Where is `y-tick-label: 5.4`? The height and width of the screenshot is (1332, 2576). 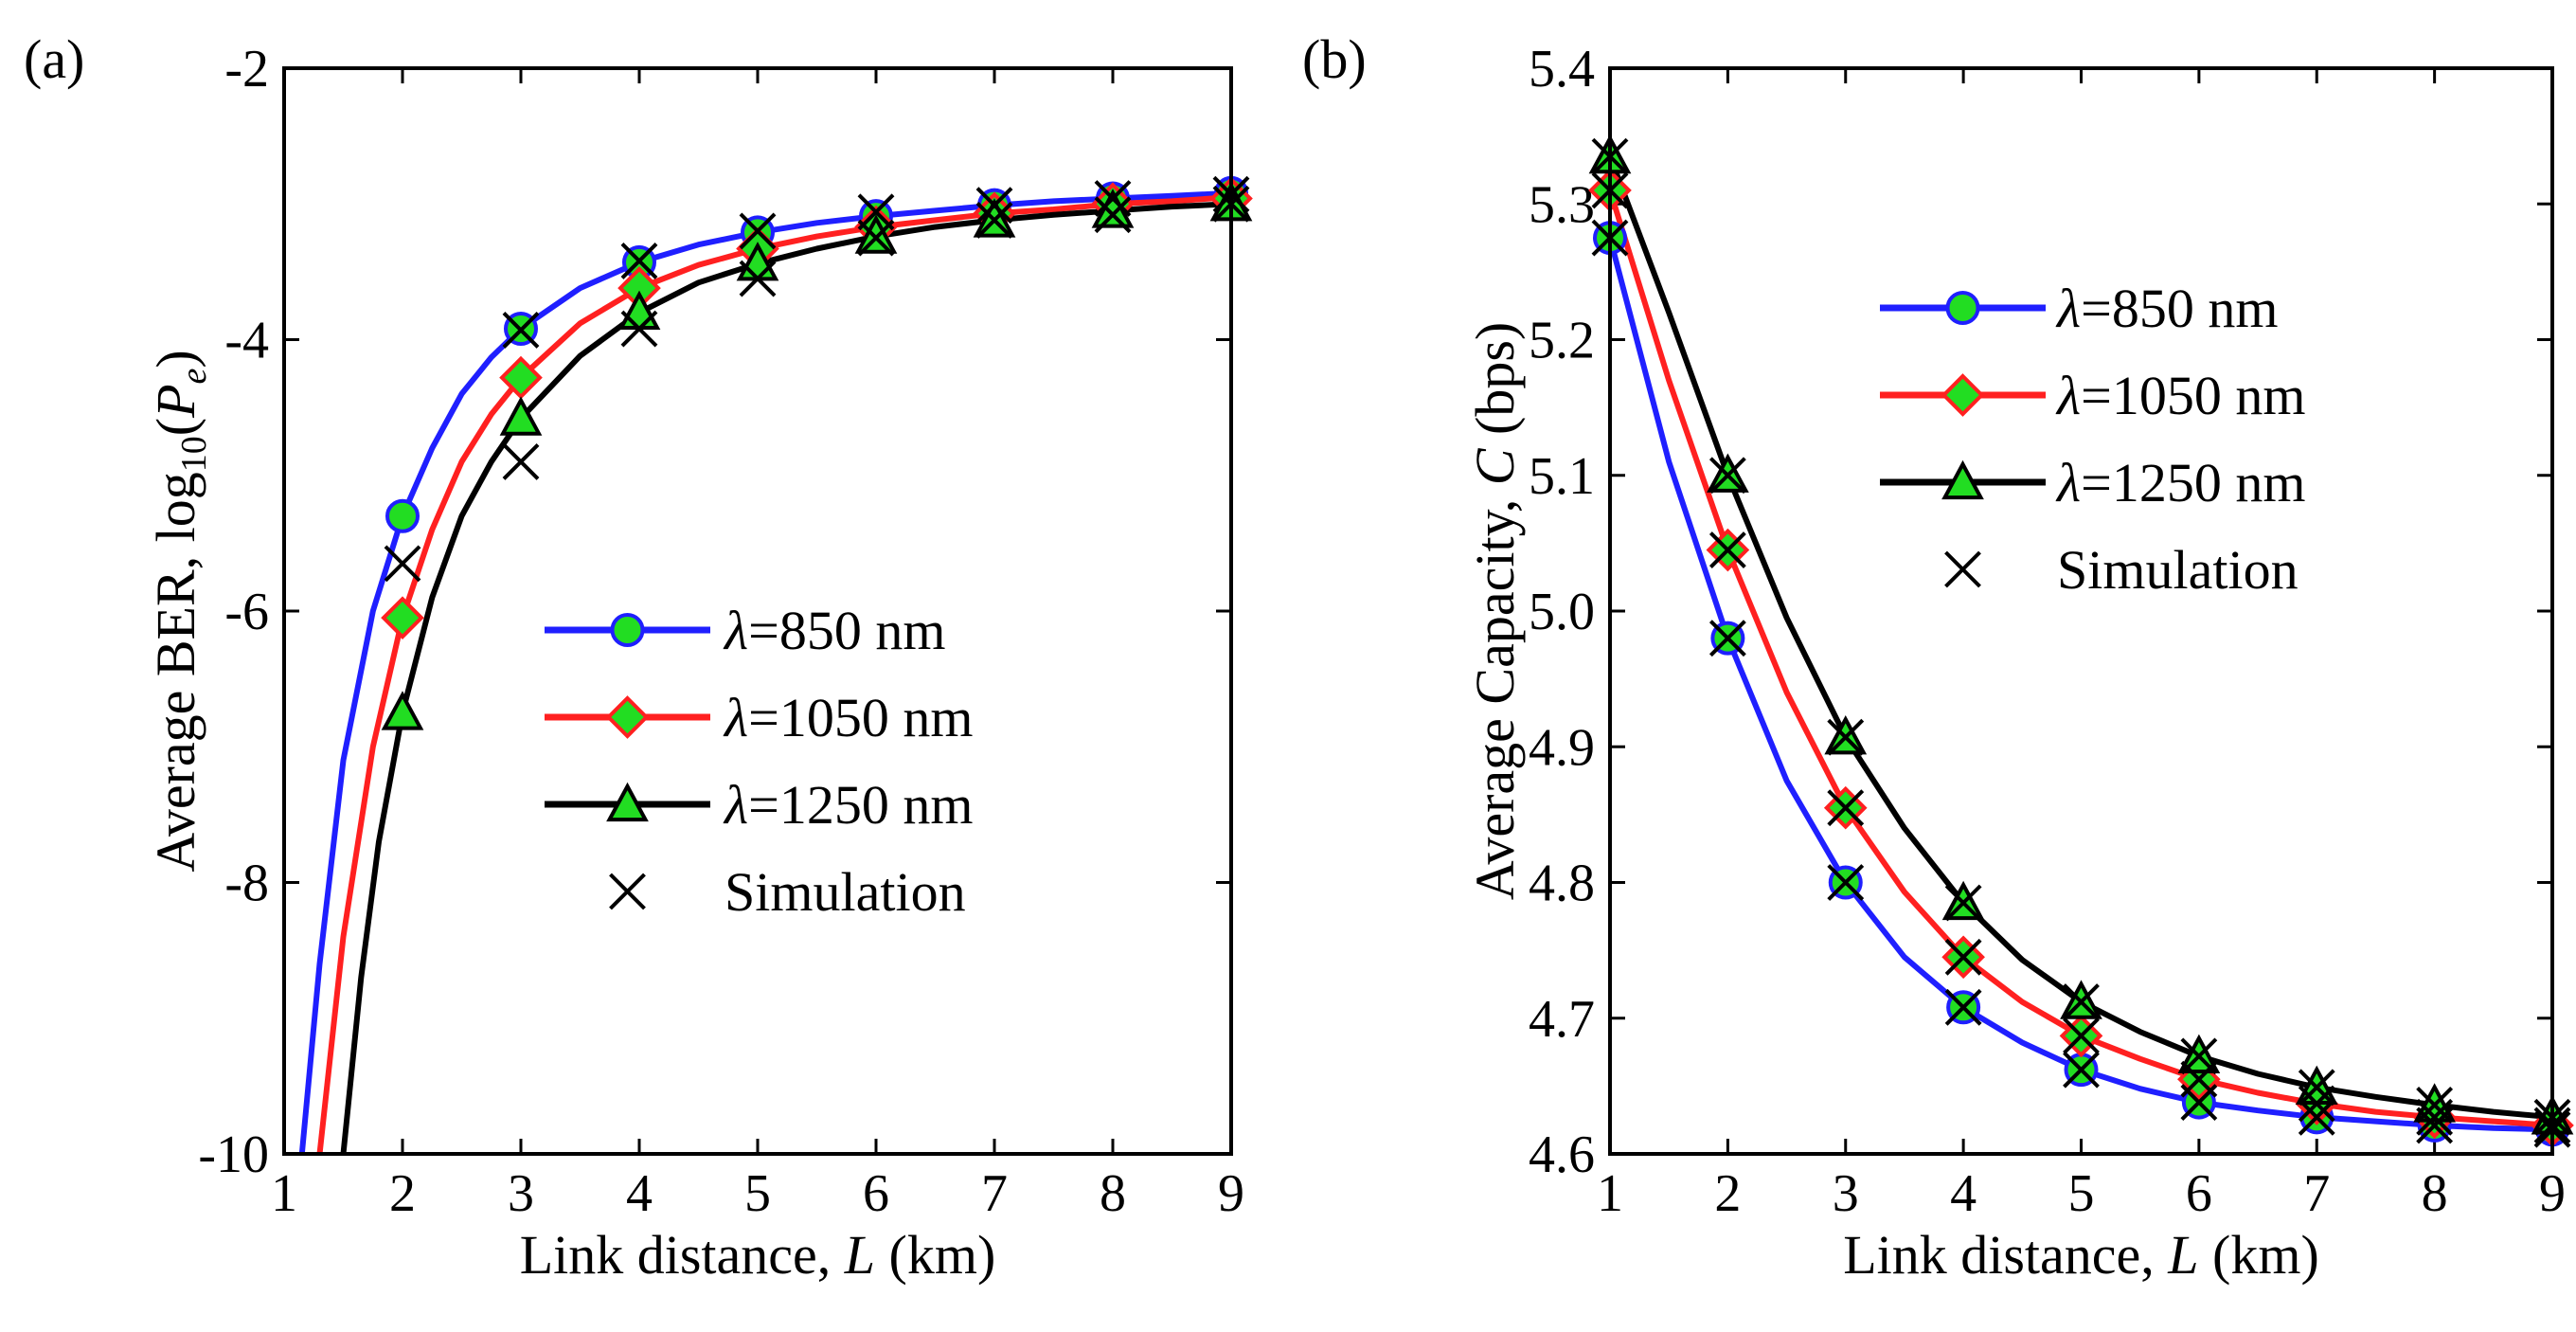 y-tick-label: 5.4 is located at coordinates (1562, 69).